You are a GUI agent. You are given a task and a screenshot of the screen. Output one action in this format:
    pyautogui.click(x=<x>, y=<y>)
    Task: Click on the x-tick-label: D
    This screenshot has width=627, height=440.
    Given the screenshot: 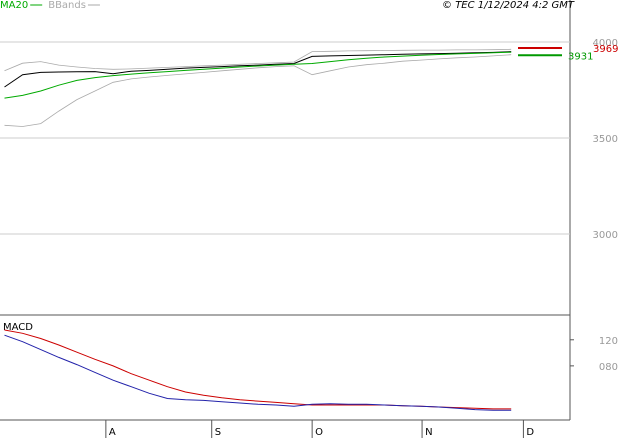 What is the action you would take?
    pyautogui.click(x=530, y=432)
    